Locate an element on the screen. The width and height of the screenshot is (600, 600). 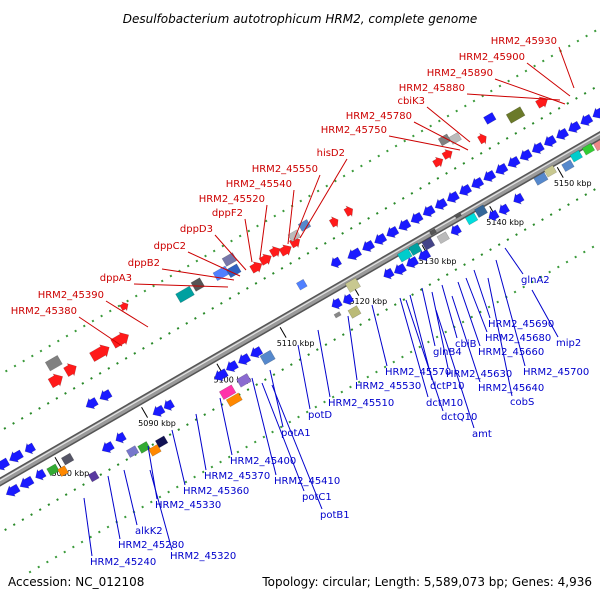
forward-gene-label: dppB2 is located at coordinates (144, 263).